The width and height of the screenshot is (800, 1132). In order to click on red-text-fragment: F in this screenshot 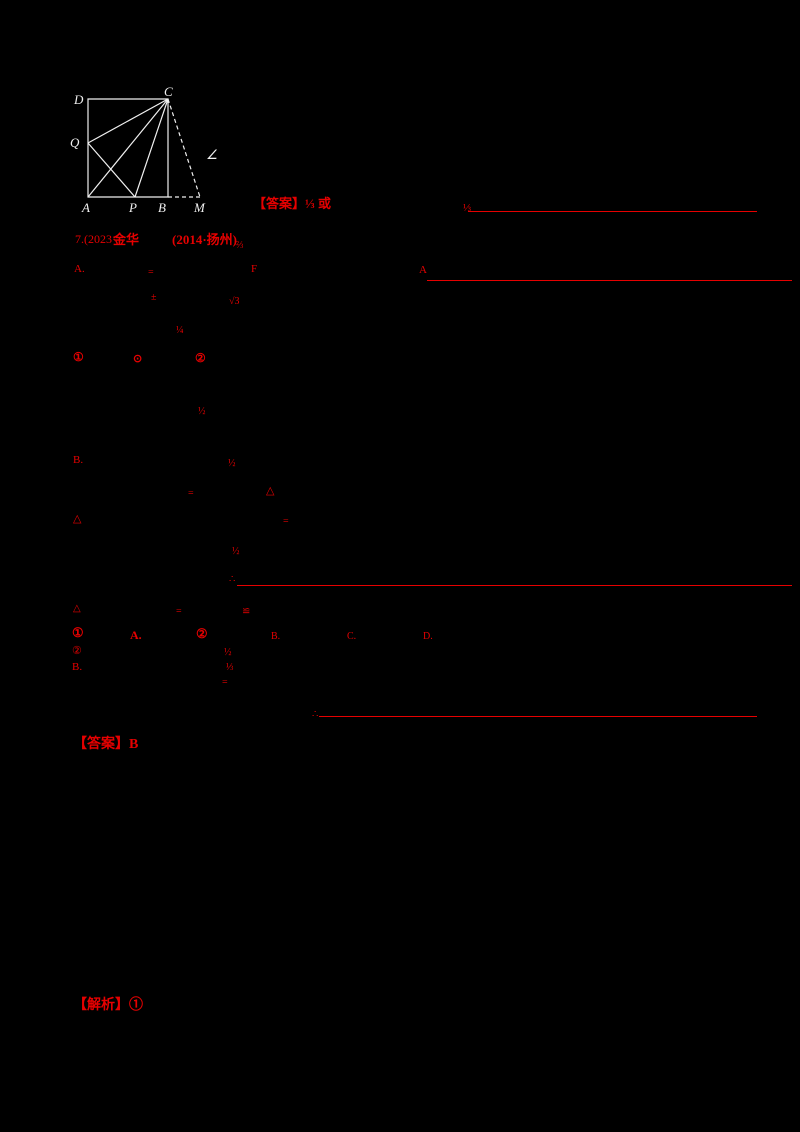, I will do `click(254, 269)`.